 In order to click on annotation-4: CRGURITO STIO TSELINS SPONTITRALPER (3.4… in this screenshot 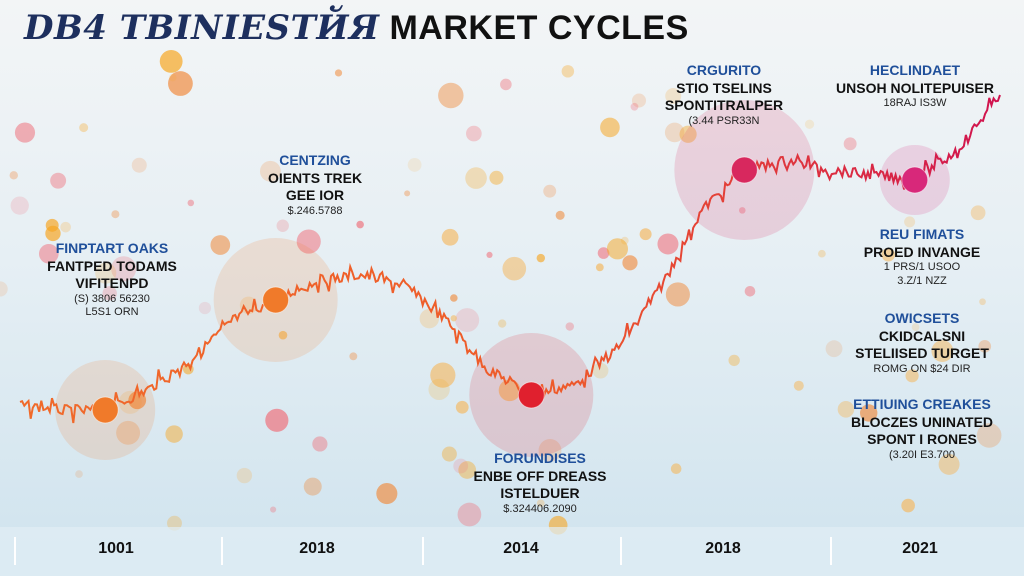, I will do `click(724, 95)`.